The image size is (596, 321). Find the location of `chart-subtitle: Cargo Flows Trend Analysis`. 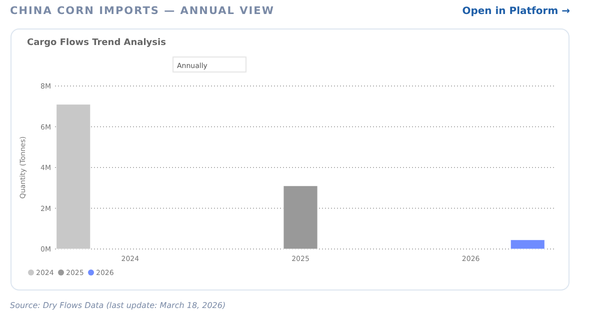

chart-subtitle: Cargo Flows Trend Analysis is located at coordinates (96, 43).